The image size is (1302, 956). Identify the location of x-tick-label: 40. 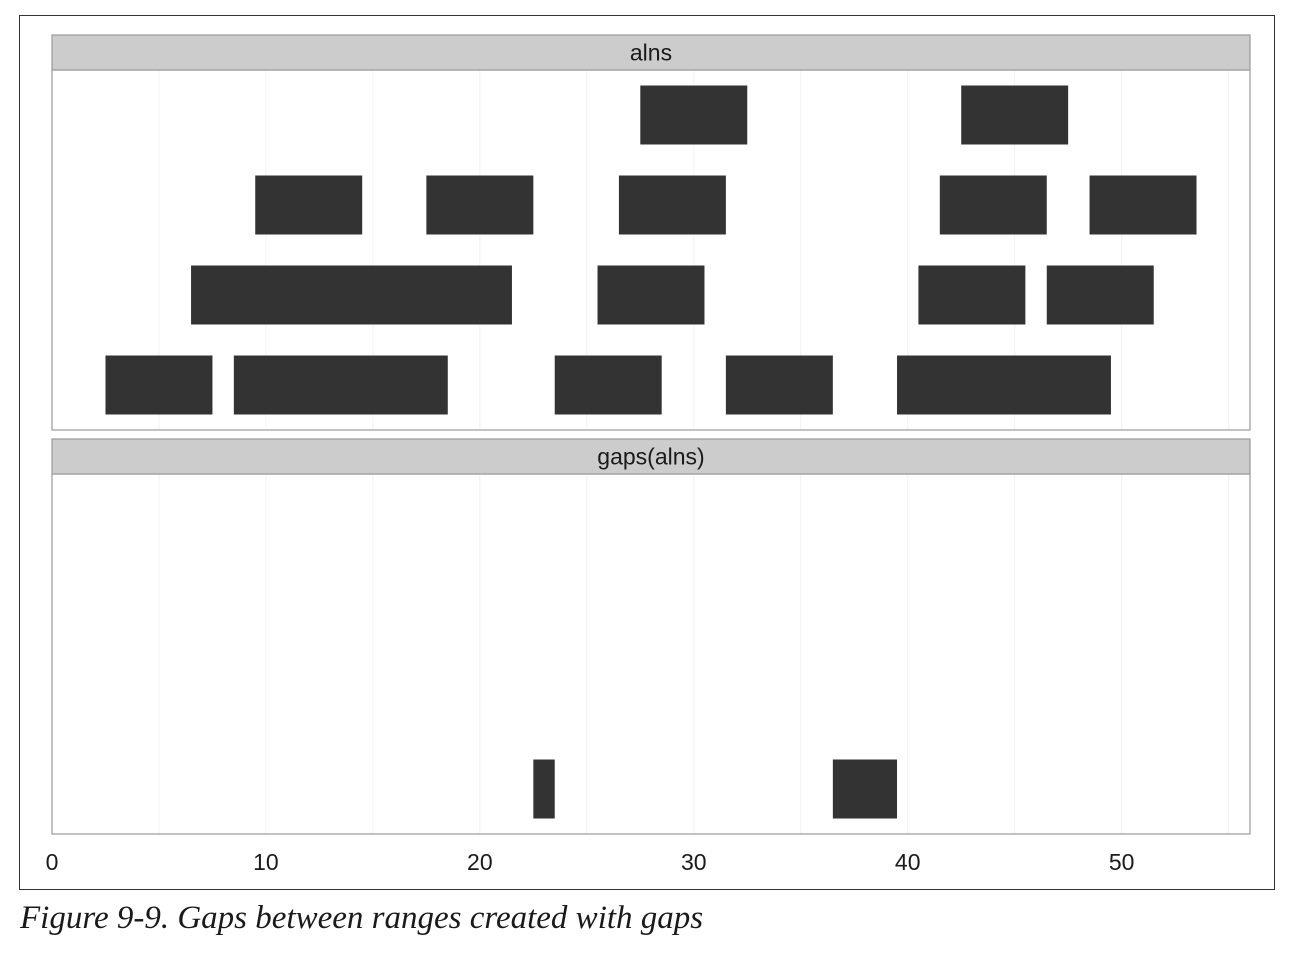
(908, 862).